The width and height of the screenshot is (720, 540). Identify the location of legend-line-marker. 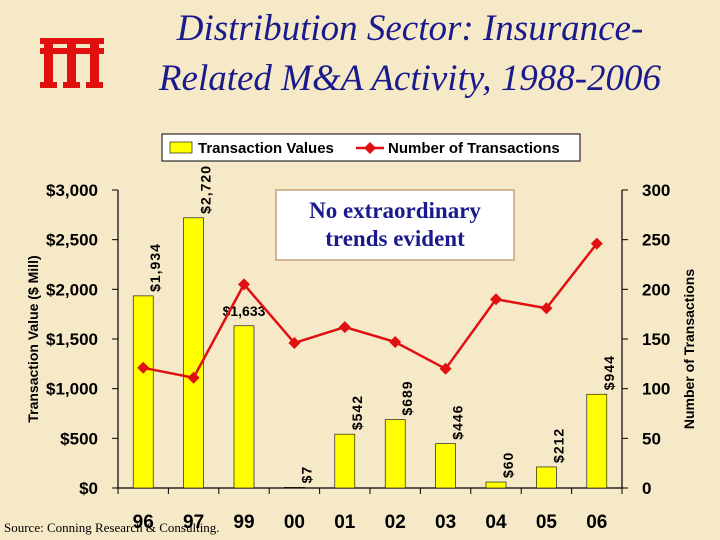
(370, 148).